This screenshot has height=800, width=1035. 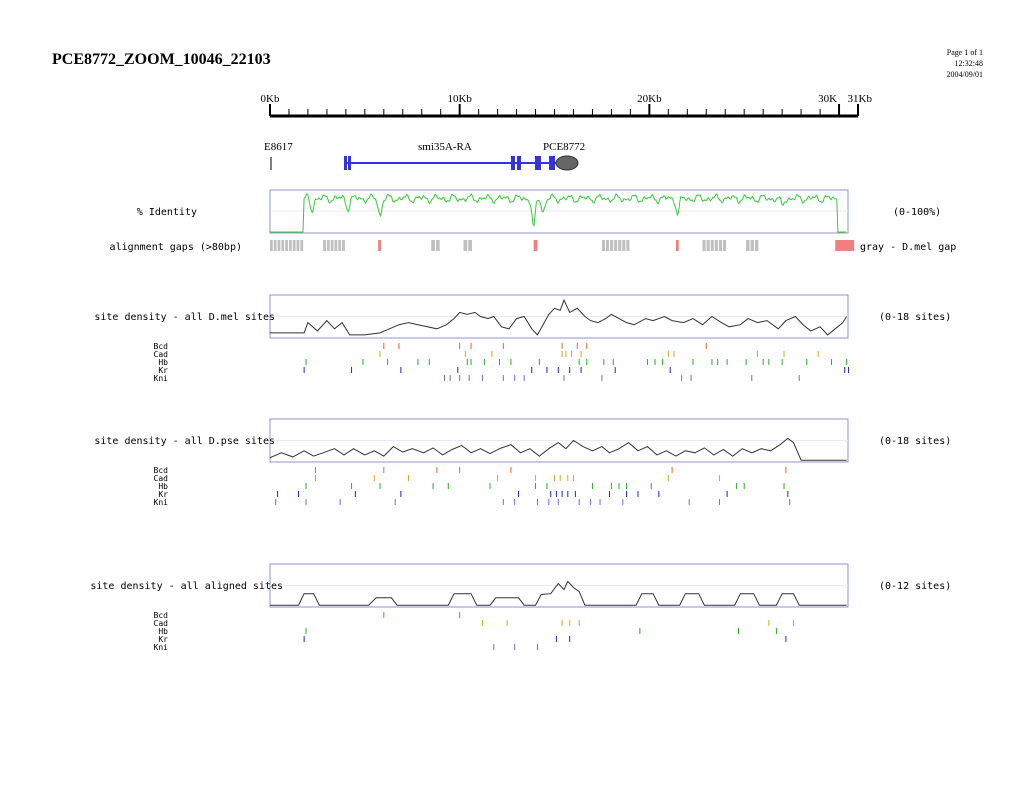 I want to click on identity-range: (0-100%), so click(x=917, y=212).